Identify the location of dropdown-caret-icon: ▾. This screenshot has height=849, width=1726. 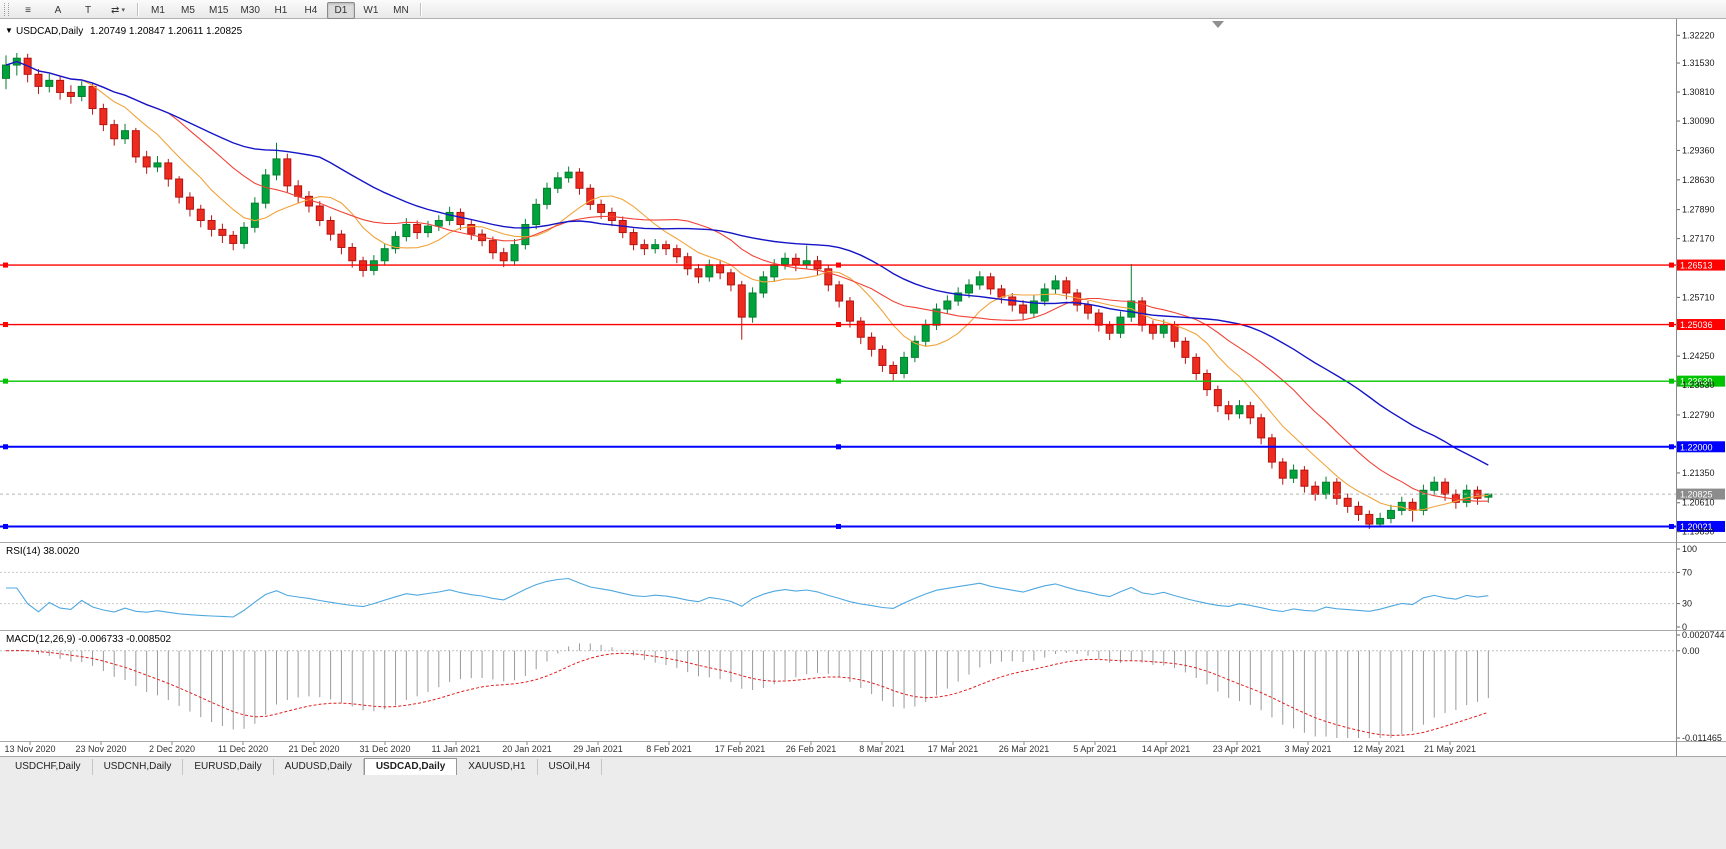
(123, 10).